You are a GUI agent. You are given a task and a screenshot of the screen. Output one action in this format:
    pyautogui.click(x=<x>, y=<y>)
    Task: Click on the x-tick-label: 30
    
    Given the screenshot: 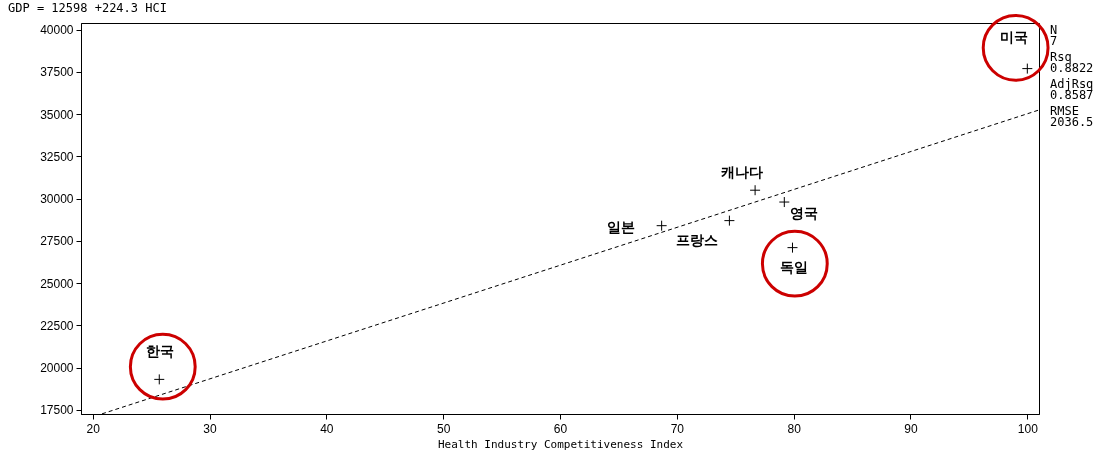 What is the action you would take?
    pyautogui.click(x=210, y=428)
    